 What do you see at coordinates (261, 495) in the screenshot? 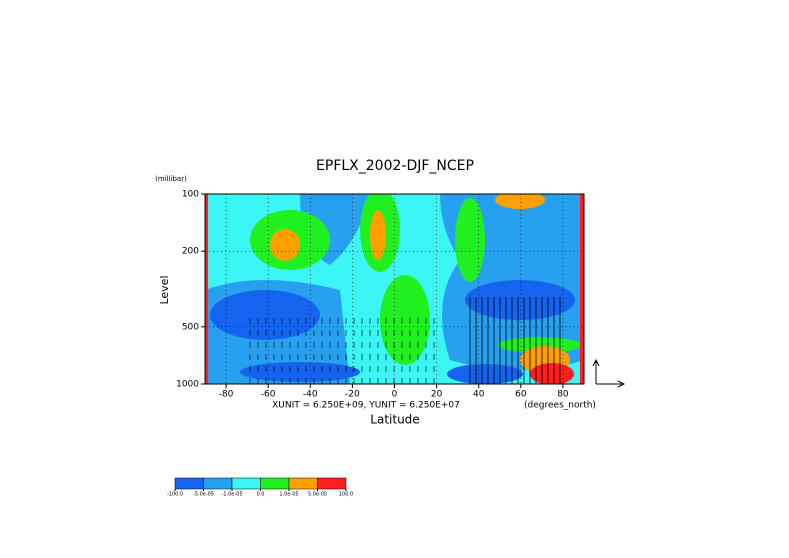
I see `colorbar-label: 0.0` at bounding box center [261, 495].